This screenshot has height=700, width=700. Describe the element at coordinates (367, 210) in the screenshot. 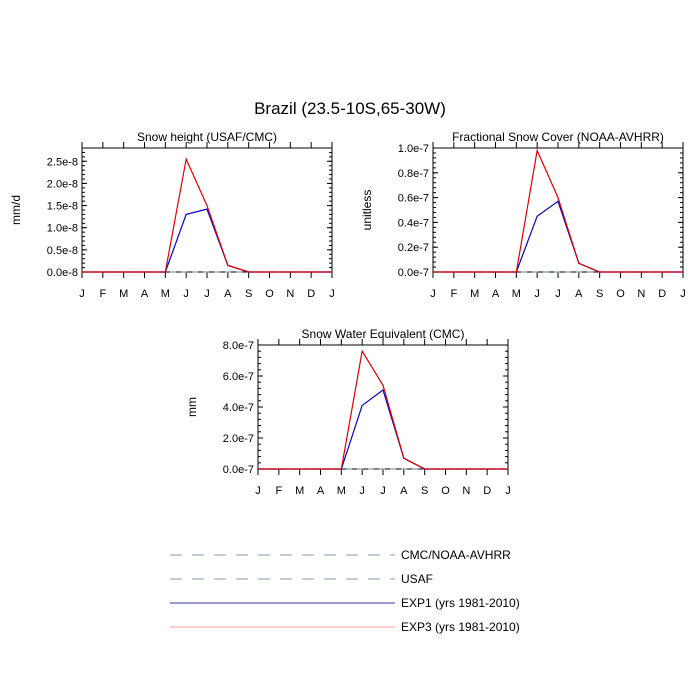

I see `y-axis-label: unitless` at that location.